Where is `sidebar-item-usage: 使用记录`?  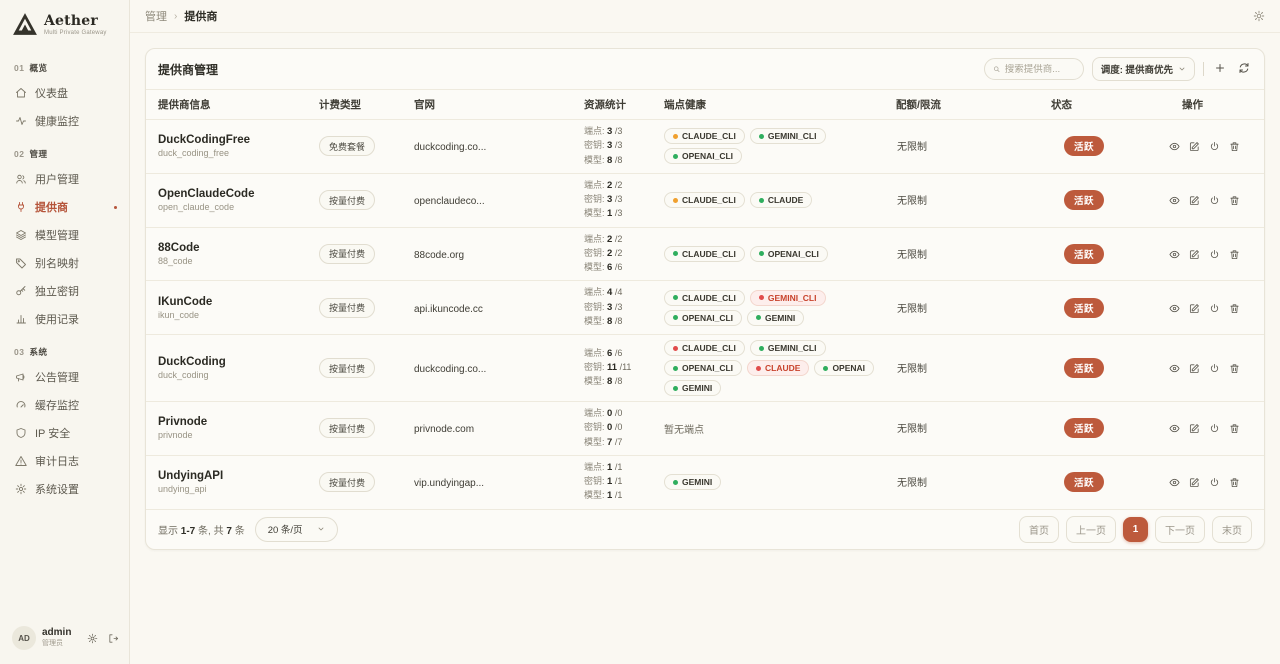
sidebar-item-usage: 使用记录 is located at coordinates (65, 319).